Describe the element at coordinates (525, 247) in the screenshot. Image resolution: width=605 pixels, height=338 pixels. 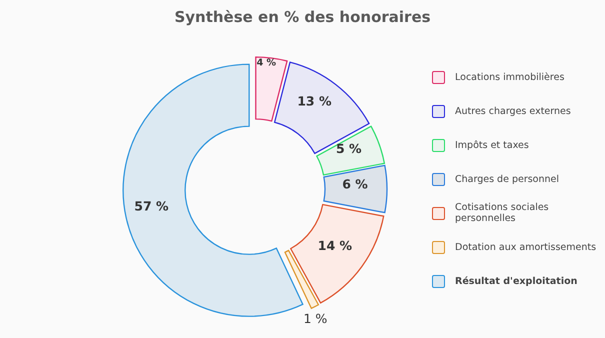
I see `legend-label: Dotation aux amortissements` at that location.